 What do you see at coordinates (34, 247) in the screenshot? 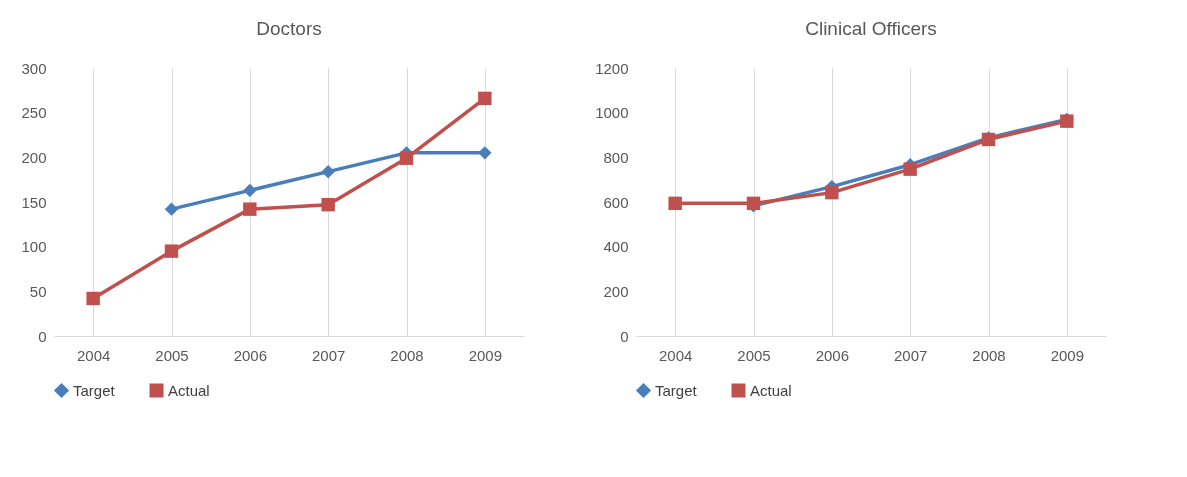
I see `y-tick-label: 100` at bounding box center [34, 247].